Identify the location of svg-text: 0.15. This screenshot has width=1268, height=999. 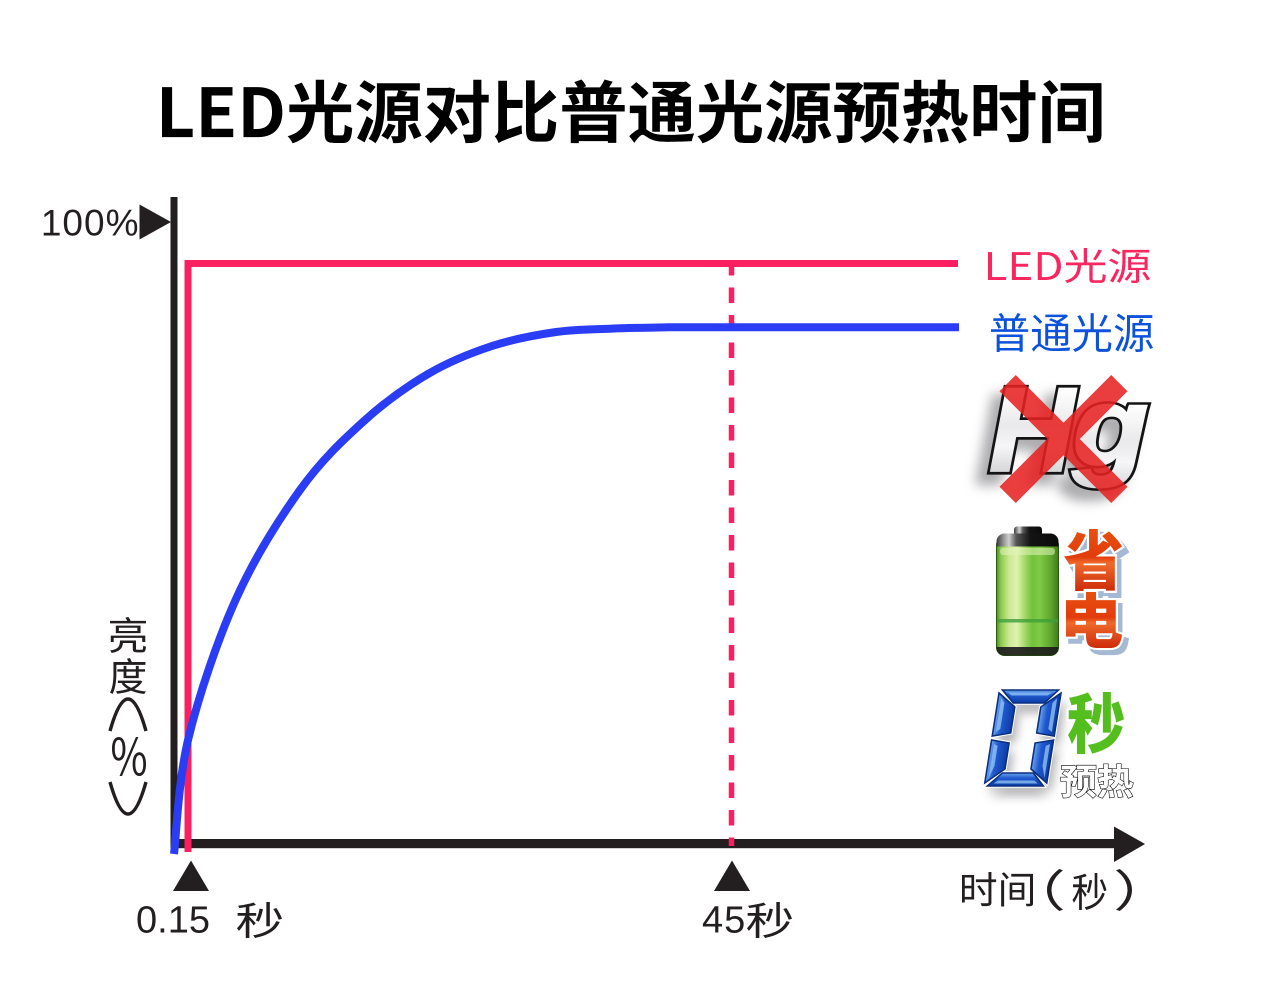
(173, 921).